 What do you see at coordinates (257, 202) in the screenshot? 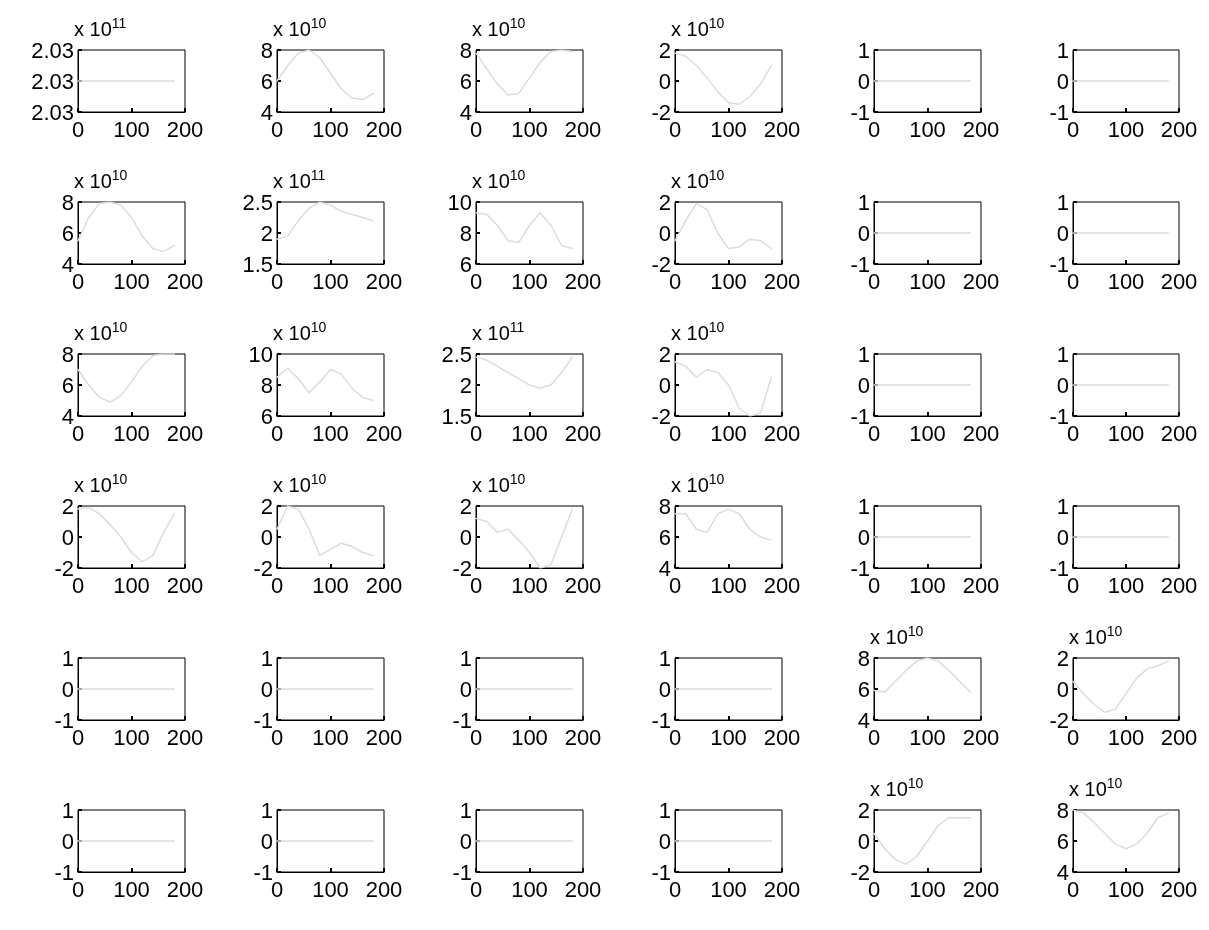
I see `y-tick-label: 2.5` at bounding box center [257, 202].